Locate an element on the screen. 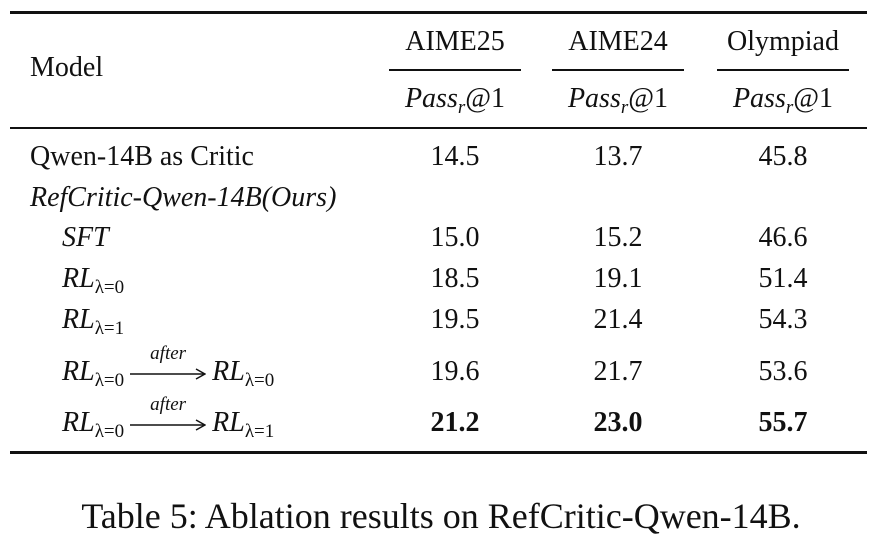  cell-value: 21.4 is located at coordinates (618, 319).